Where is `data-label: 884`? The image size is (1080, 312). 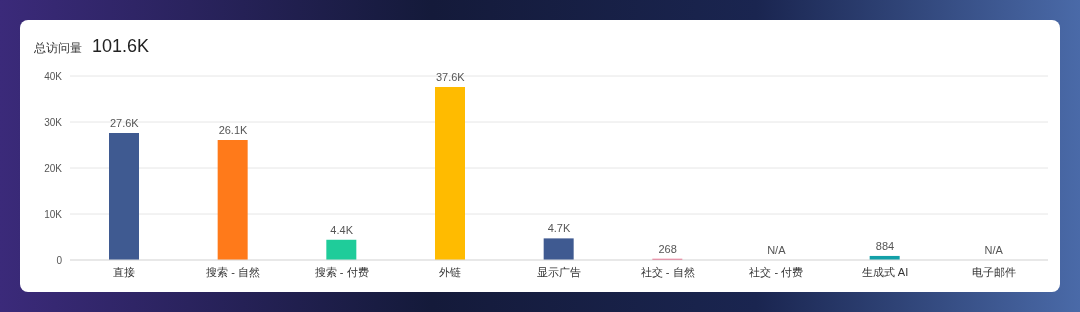 data-label: 884 is located at coordinates (885, 245).